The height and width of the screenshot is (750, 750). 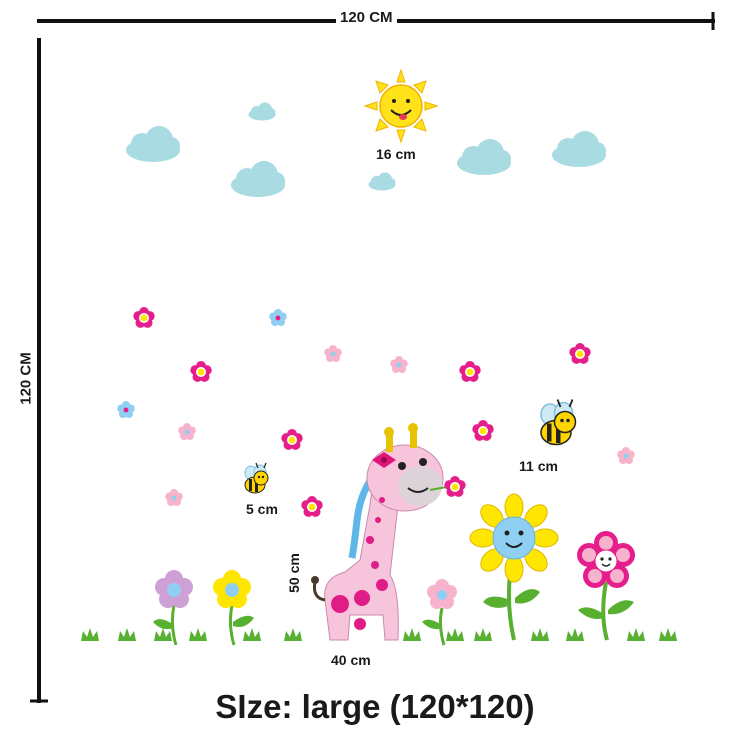 I want to click on ground-flowers, so click(x=305, y=608).